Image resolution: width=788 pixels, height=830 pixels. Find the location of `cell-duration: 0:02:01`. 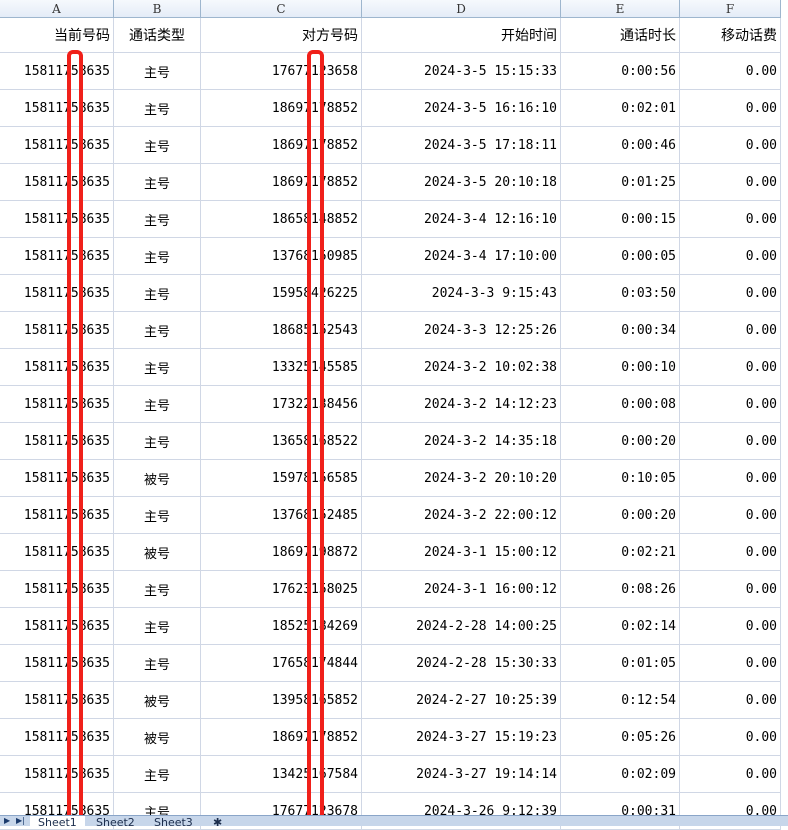

cell-duration: 0:02:01 is located at coordinates (620, 108).